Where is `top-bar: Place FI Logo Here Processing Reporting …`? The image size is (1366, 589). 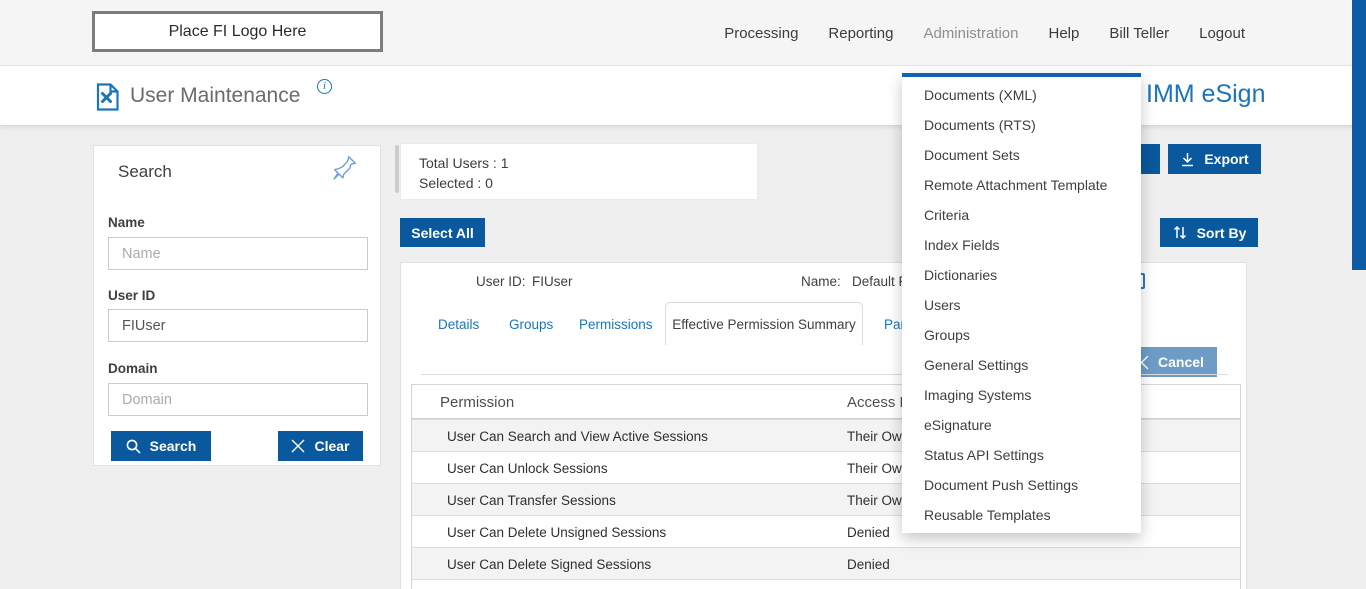
top-bar: Place FI Logo Here Processing Reporting … is located at coordinates (683, 33).